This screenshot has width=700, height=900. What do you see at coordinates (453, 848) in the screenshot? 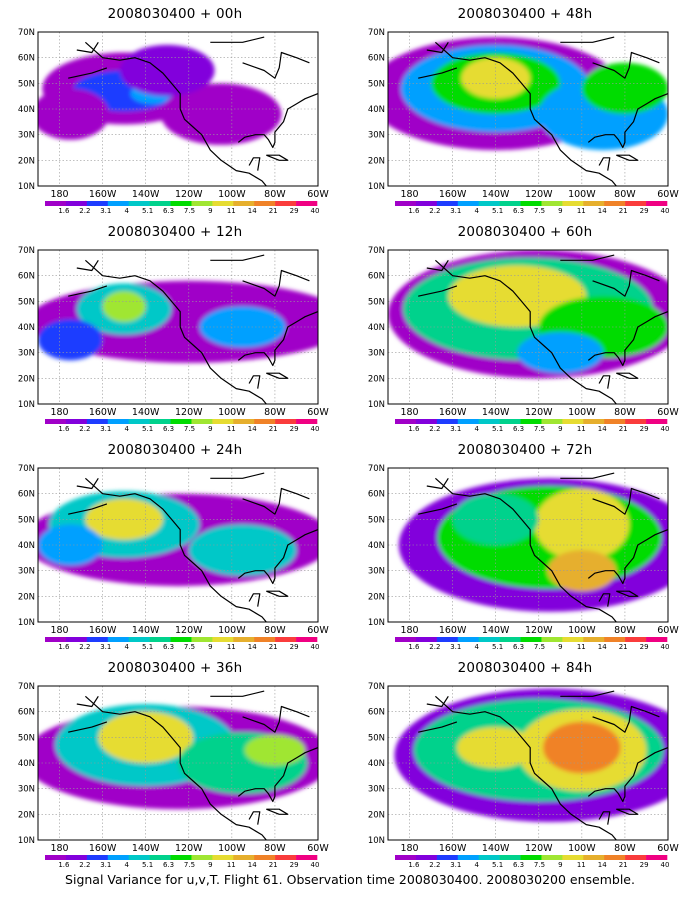
I see `lon-tick-label: 160W` at bounding box center [453, 848].